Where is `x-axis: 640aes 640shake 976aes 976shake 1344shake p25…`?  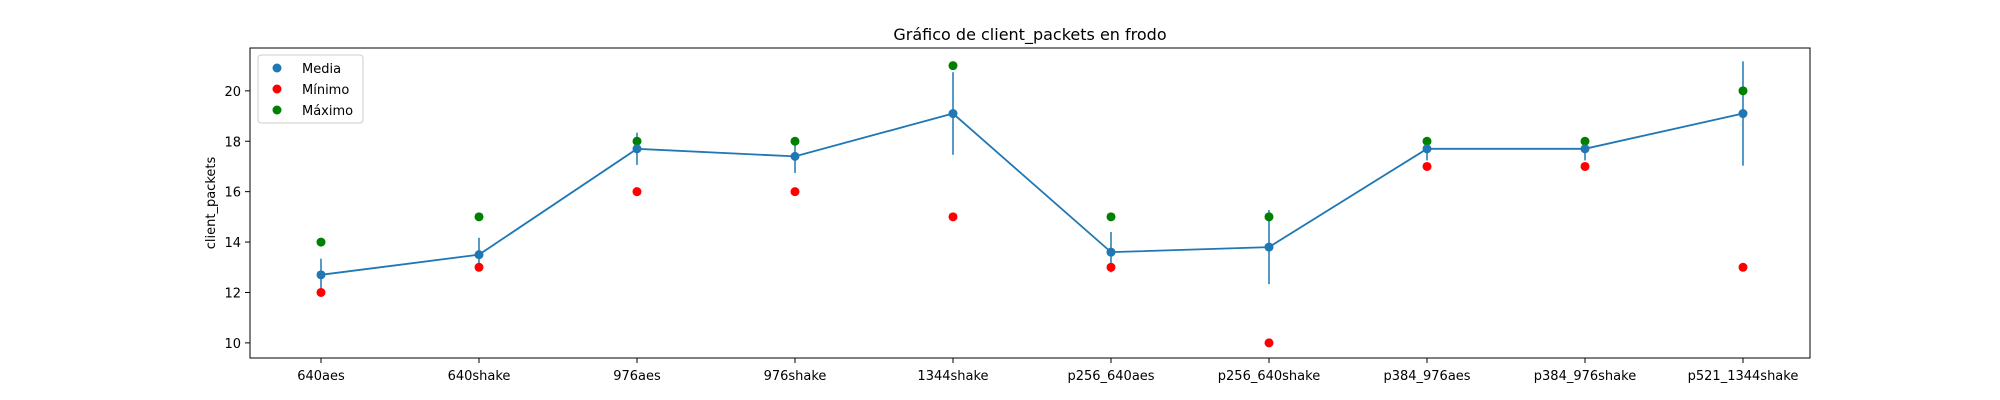 x-axis: 640aes 640shake 976aes 976shake 1344shake p25… is located at coordinates (1047, 371).